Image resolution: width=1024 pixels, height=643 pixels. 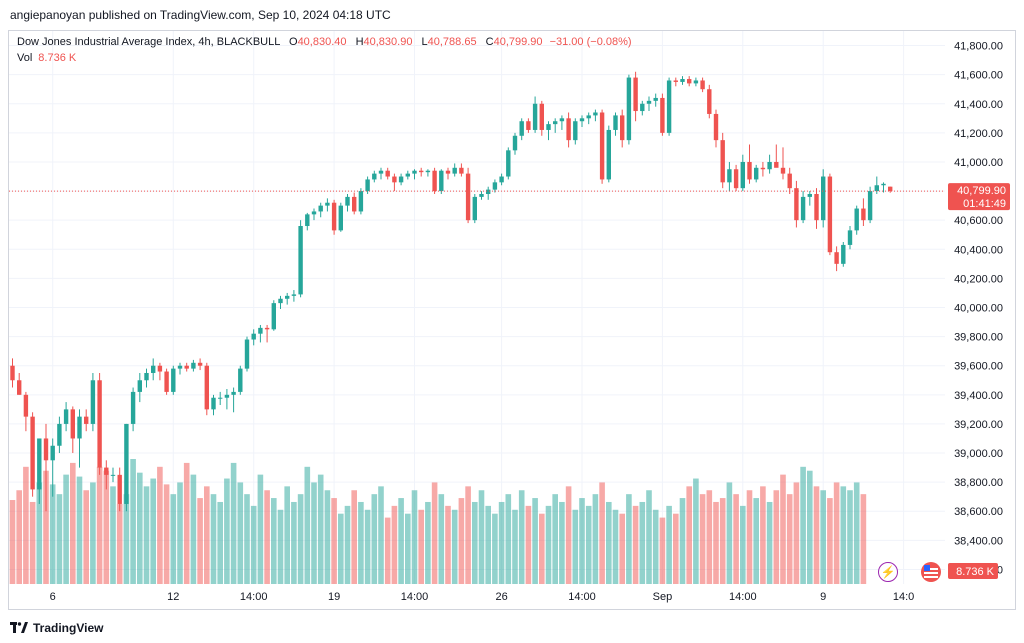 What do you see at coordinates (978, 279) in the screenshot?
I see `price-tick-label: 40,200.00` at bounding box center [978, 279].